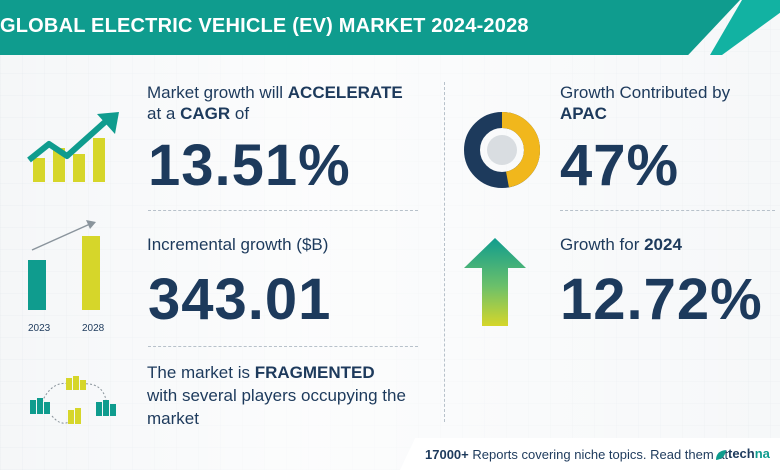 This screenshot has height=470, width=780. What do you see at coordinates (64, 265) in the screenshot?
I see `bar-comparison-icon` at bounding box center [64, 265].